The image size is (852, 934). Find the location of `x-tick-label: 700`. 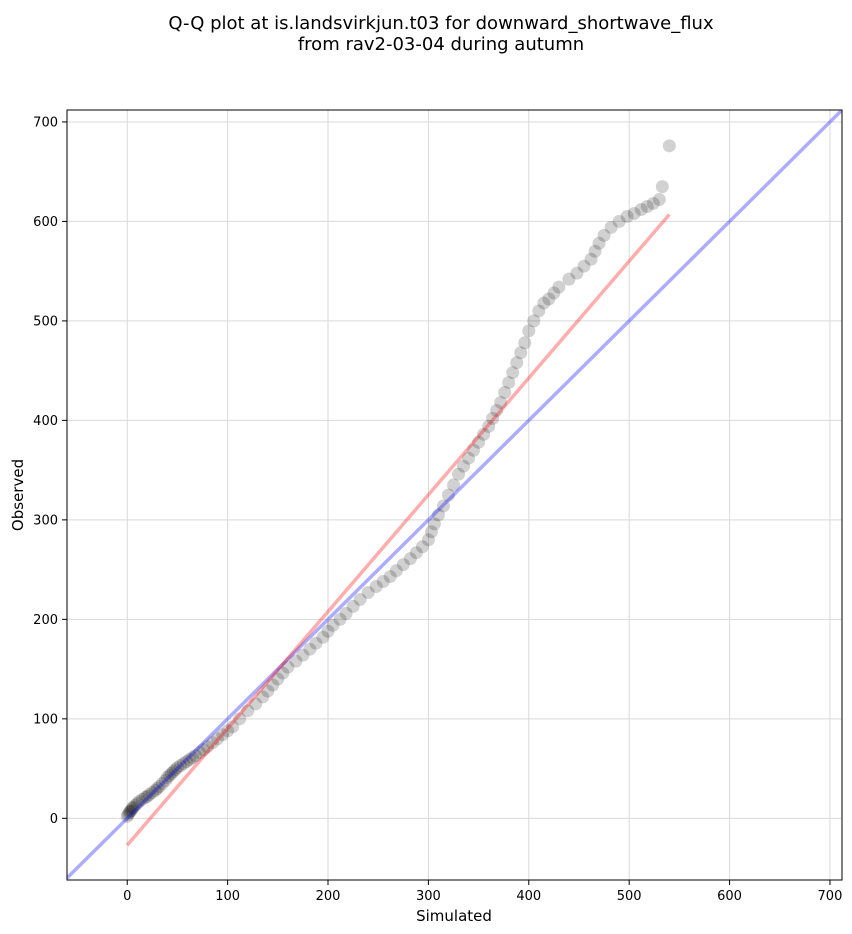

x-tick-label: 700 is located at coordinates (830, 896).